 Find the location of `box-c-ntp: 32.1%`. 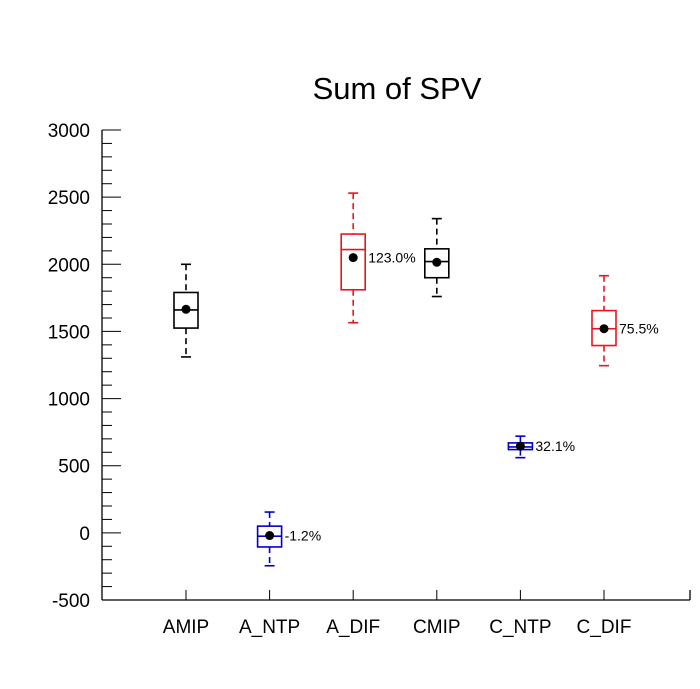

box-c-ntp: 32.1% is located at coordinates (541, 447).